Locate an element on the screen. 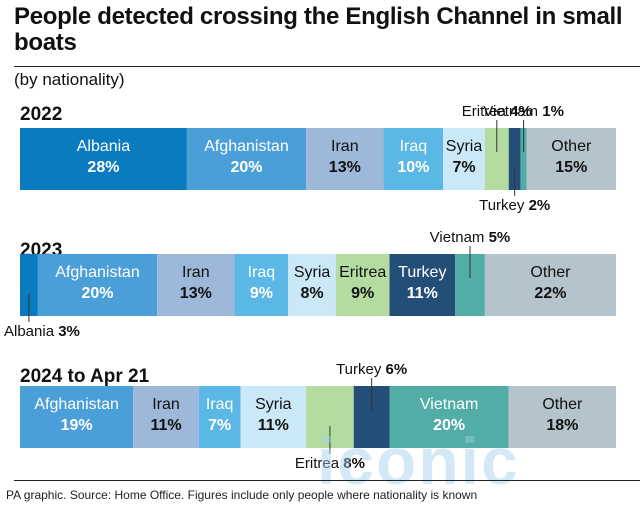 This screenshot has height=510, width=640. outside-label-eritrea: Eritrea 8% is located at coordinates (330, 463).